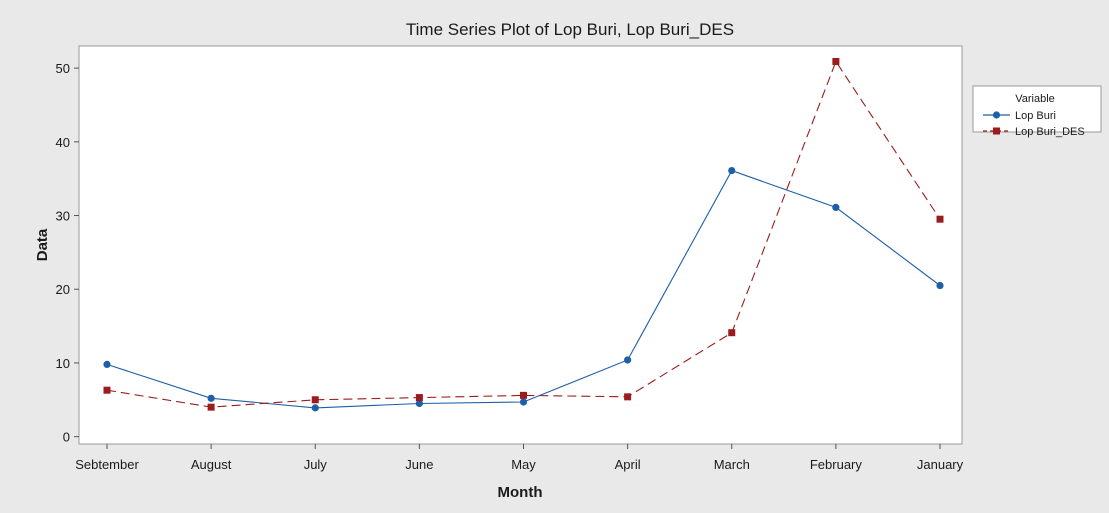  I want to click on legend-label: Lop Buri, so click(1035, 116).